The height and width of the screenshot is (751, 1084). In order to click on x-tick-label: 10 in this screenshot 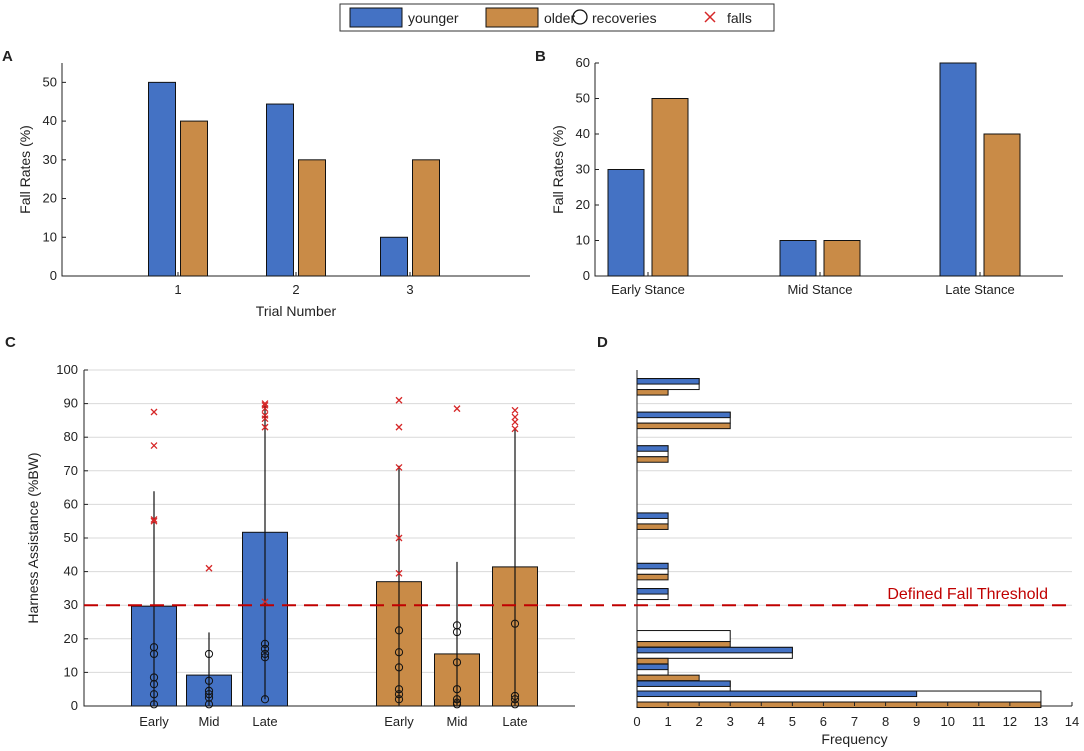, I will do `click(947, 721)`.